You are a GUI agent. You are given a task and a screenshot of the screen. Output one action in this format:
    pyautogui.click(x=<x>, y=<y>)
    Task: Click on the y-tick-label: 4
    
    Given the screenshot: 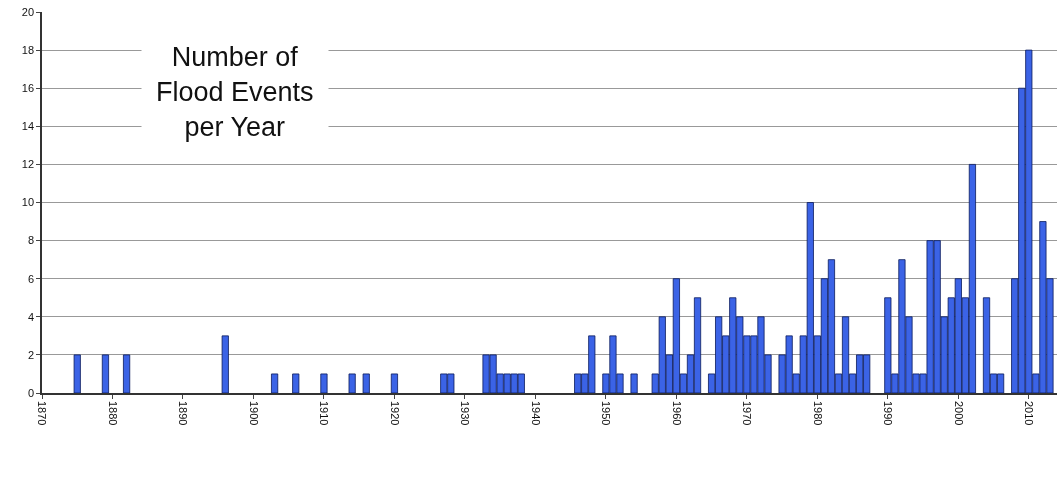 What is the action you would take?
    pyautogui.click(x=31, y=316)
    